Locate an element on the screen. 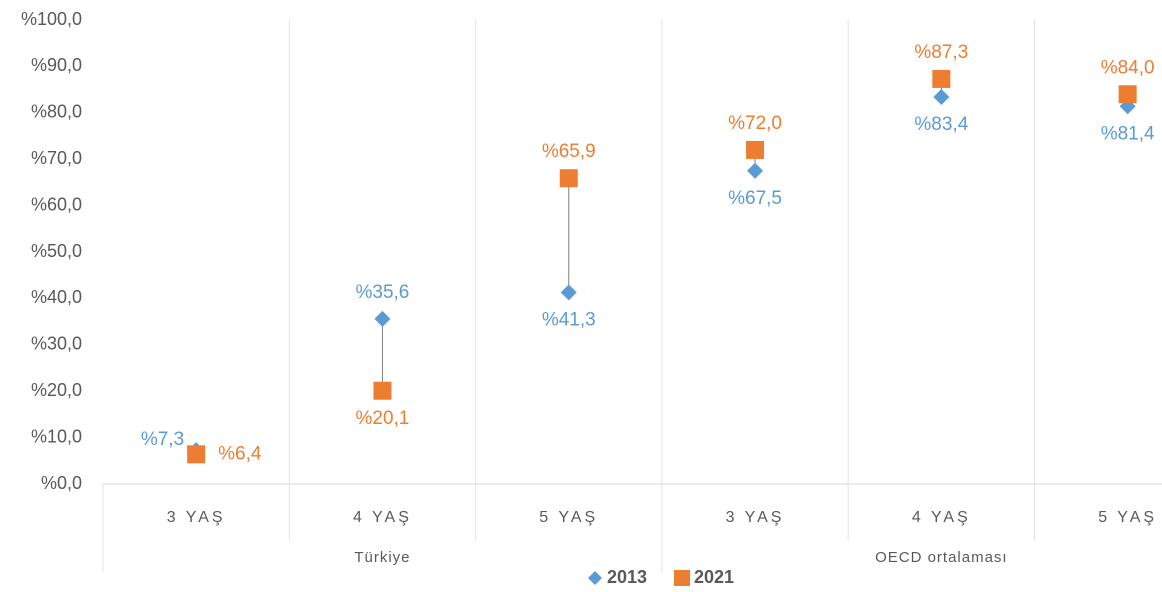 This screenshot has height=592, width=1162. y-tick-label: %100,0 is located at coordinates (51, 19).